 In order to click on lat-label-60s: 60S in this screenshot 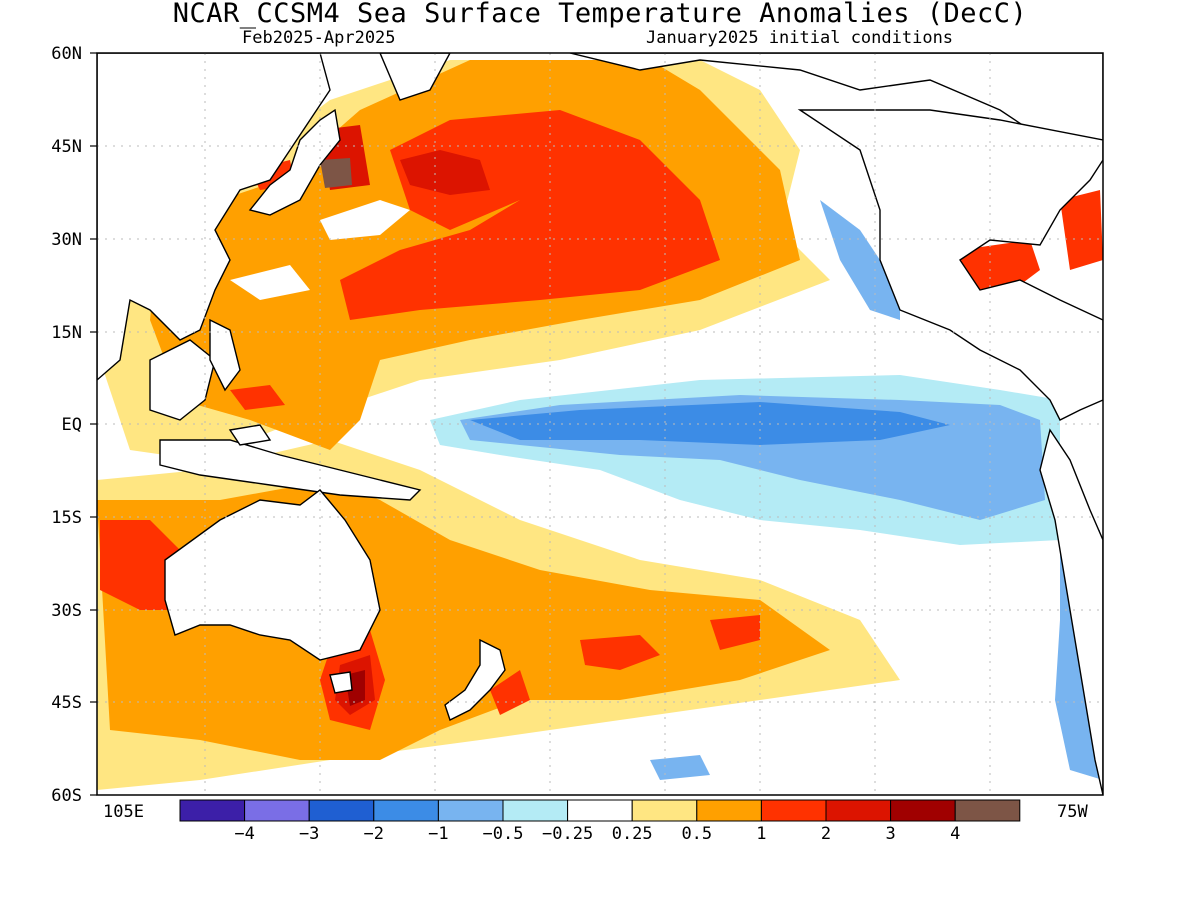, I will do `click(66, 796)`.